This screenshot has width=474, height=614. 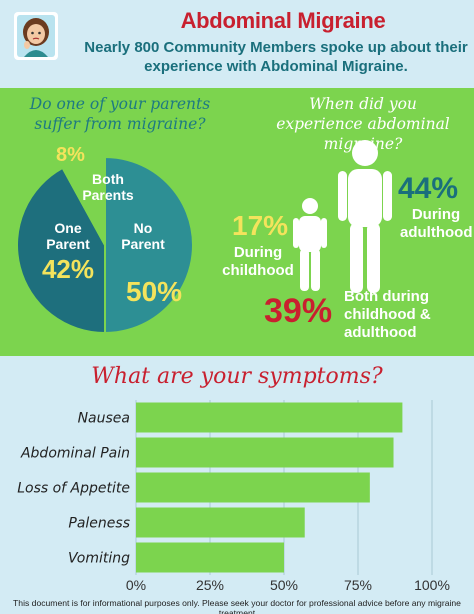 What do you see at coordinates (258, 261) in the screenshot?
I see `child-label: During childhood` at bounding box center [258, 261].